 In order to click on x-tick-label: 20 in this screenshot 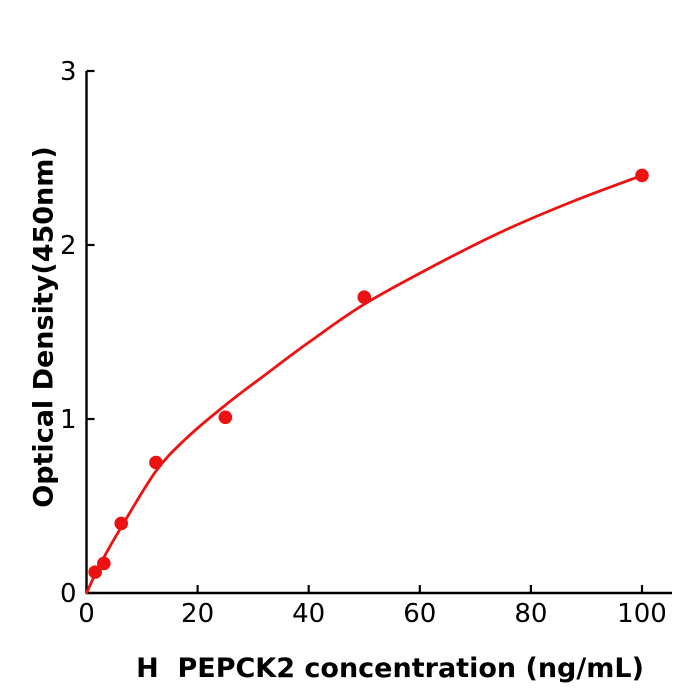, I will do `click(197, 614)`.